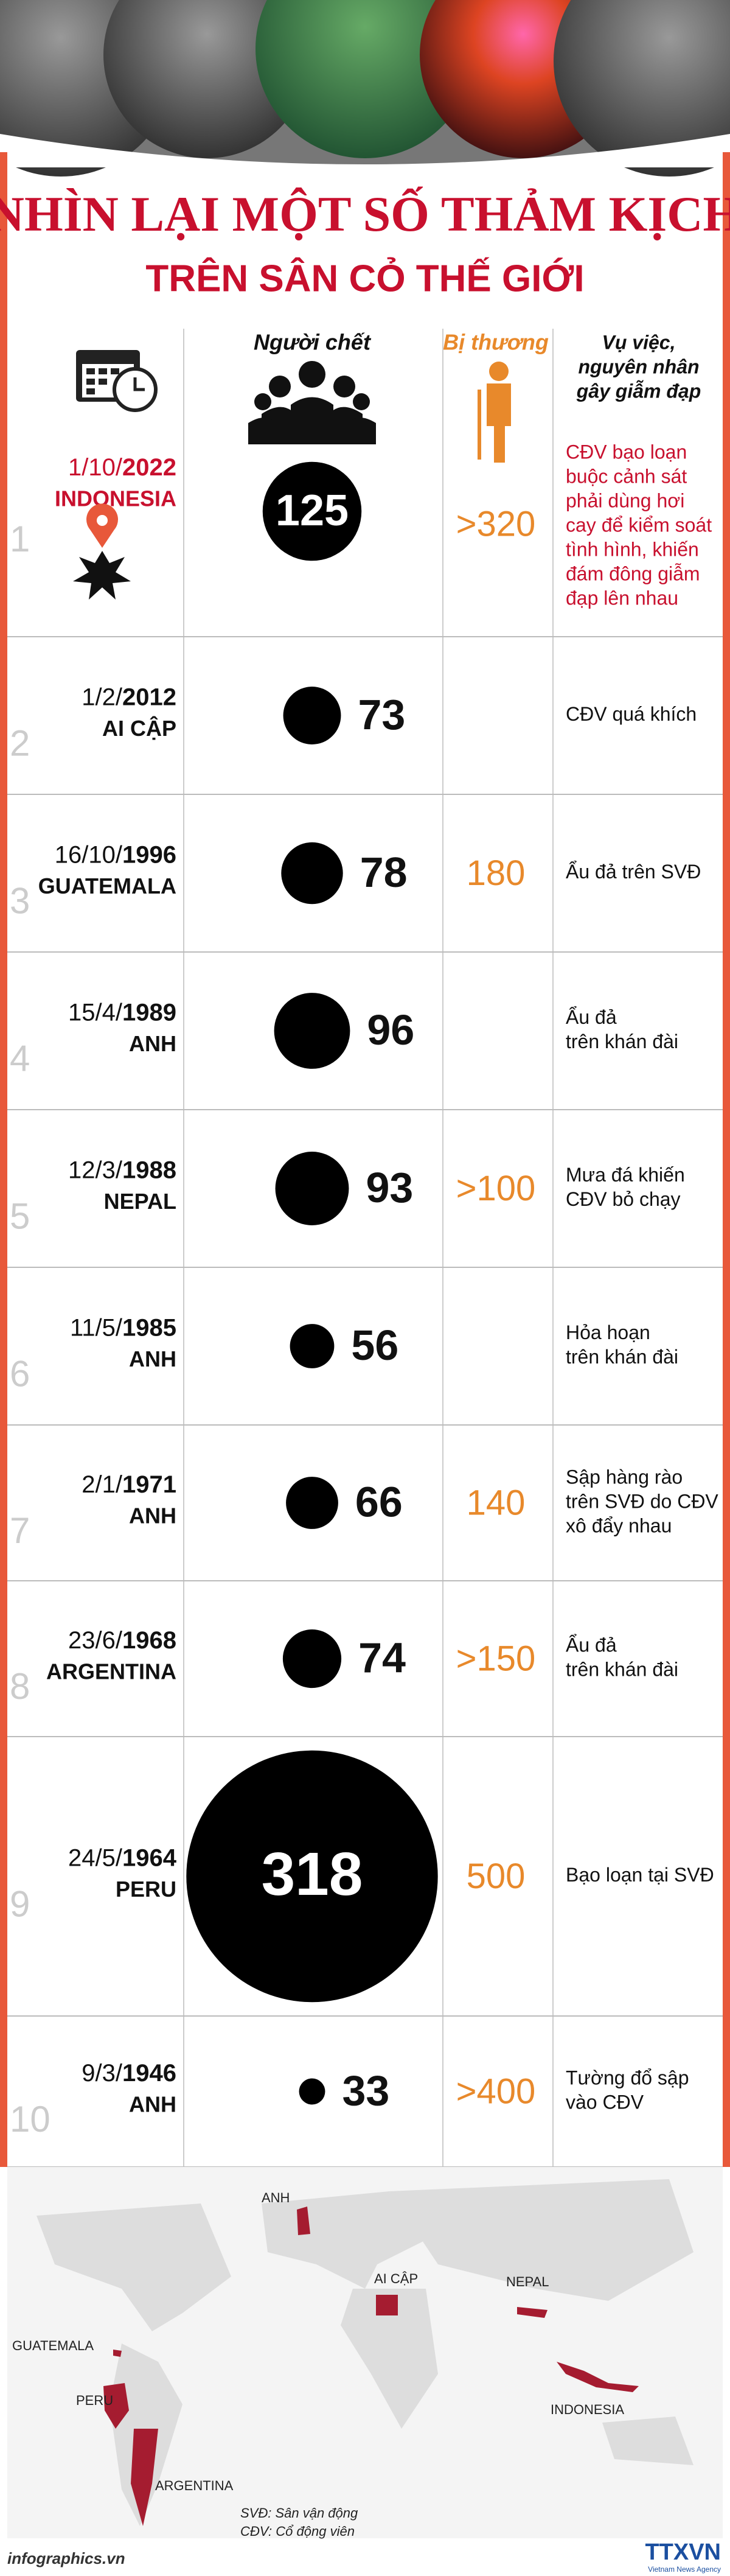 This screenshot has height=2576, width=730. I want to click on calendar-icon, so click(117, 381).